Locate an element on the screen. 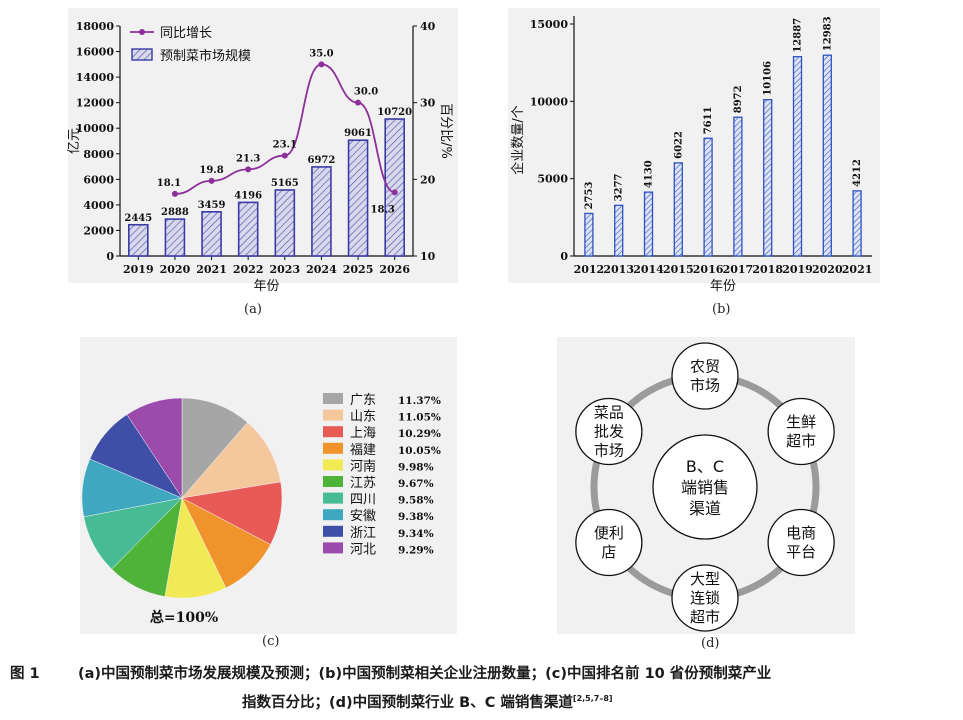 Image resolution: width=963 pixels, height=720 pixels. bar-value-label: 3277 is located at coordinates (619, 187).